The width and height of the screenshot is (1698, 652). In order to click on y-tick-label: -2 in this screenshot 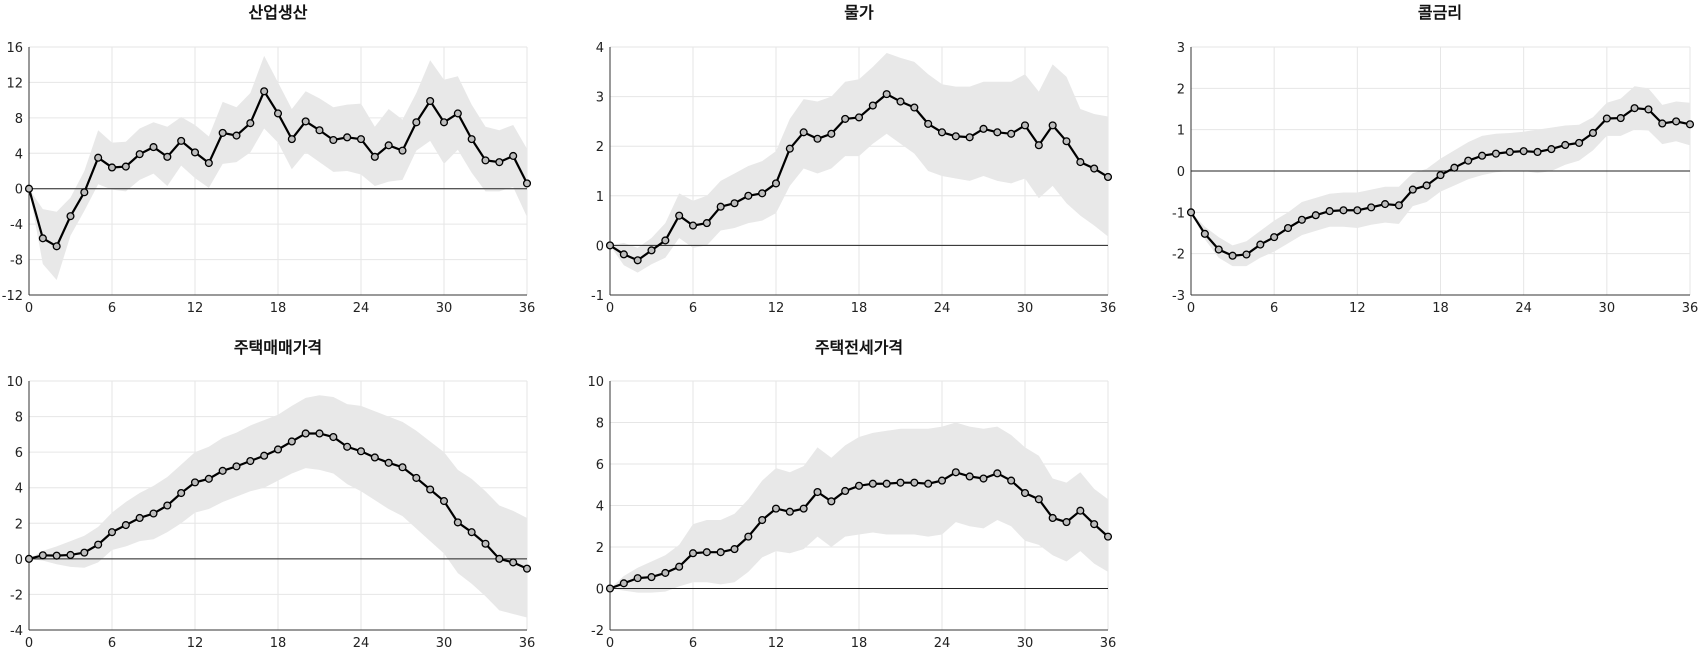, I will do `click(1178, 255)`.